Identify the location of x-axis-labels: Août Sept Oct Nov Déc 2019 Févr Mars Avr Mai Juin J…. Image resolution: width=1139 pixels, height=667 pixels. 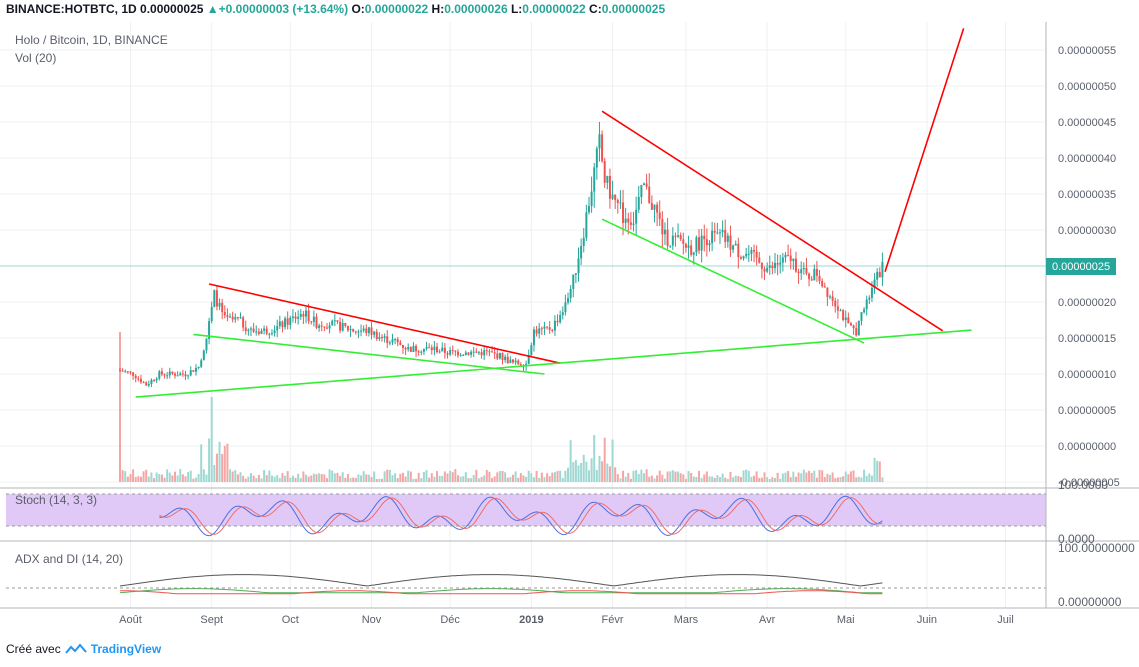
(566, 620).